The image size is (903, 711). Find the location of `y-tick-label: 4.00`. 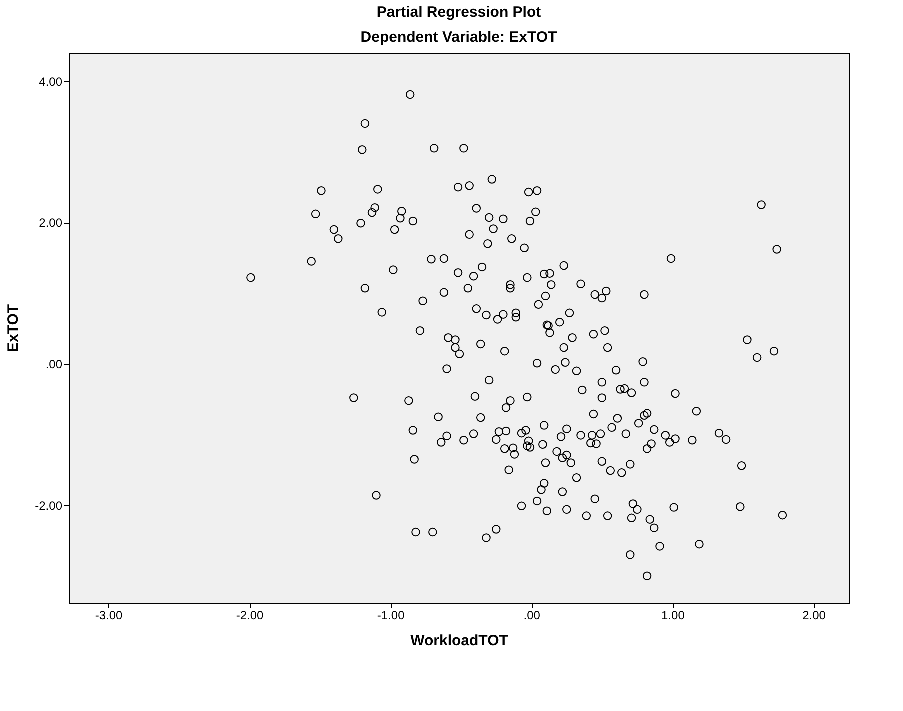

y-tick-label: 4.00 is located at coordinates (51, 81).